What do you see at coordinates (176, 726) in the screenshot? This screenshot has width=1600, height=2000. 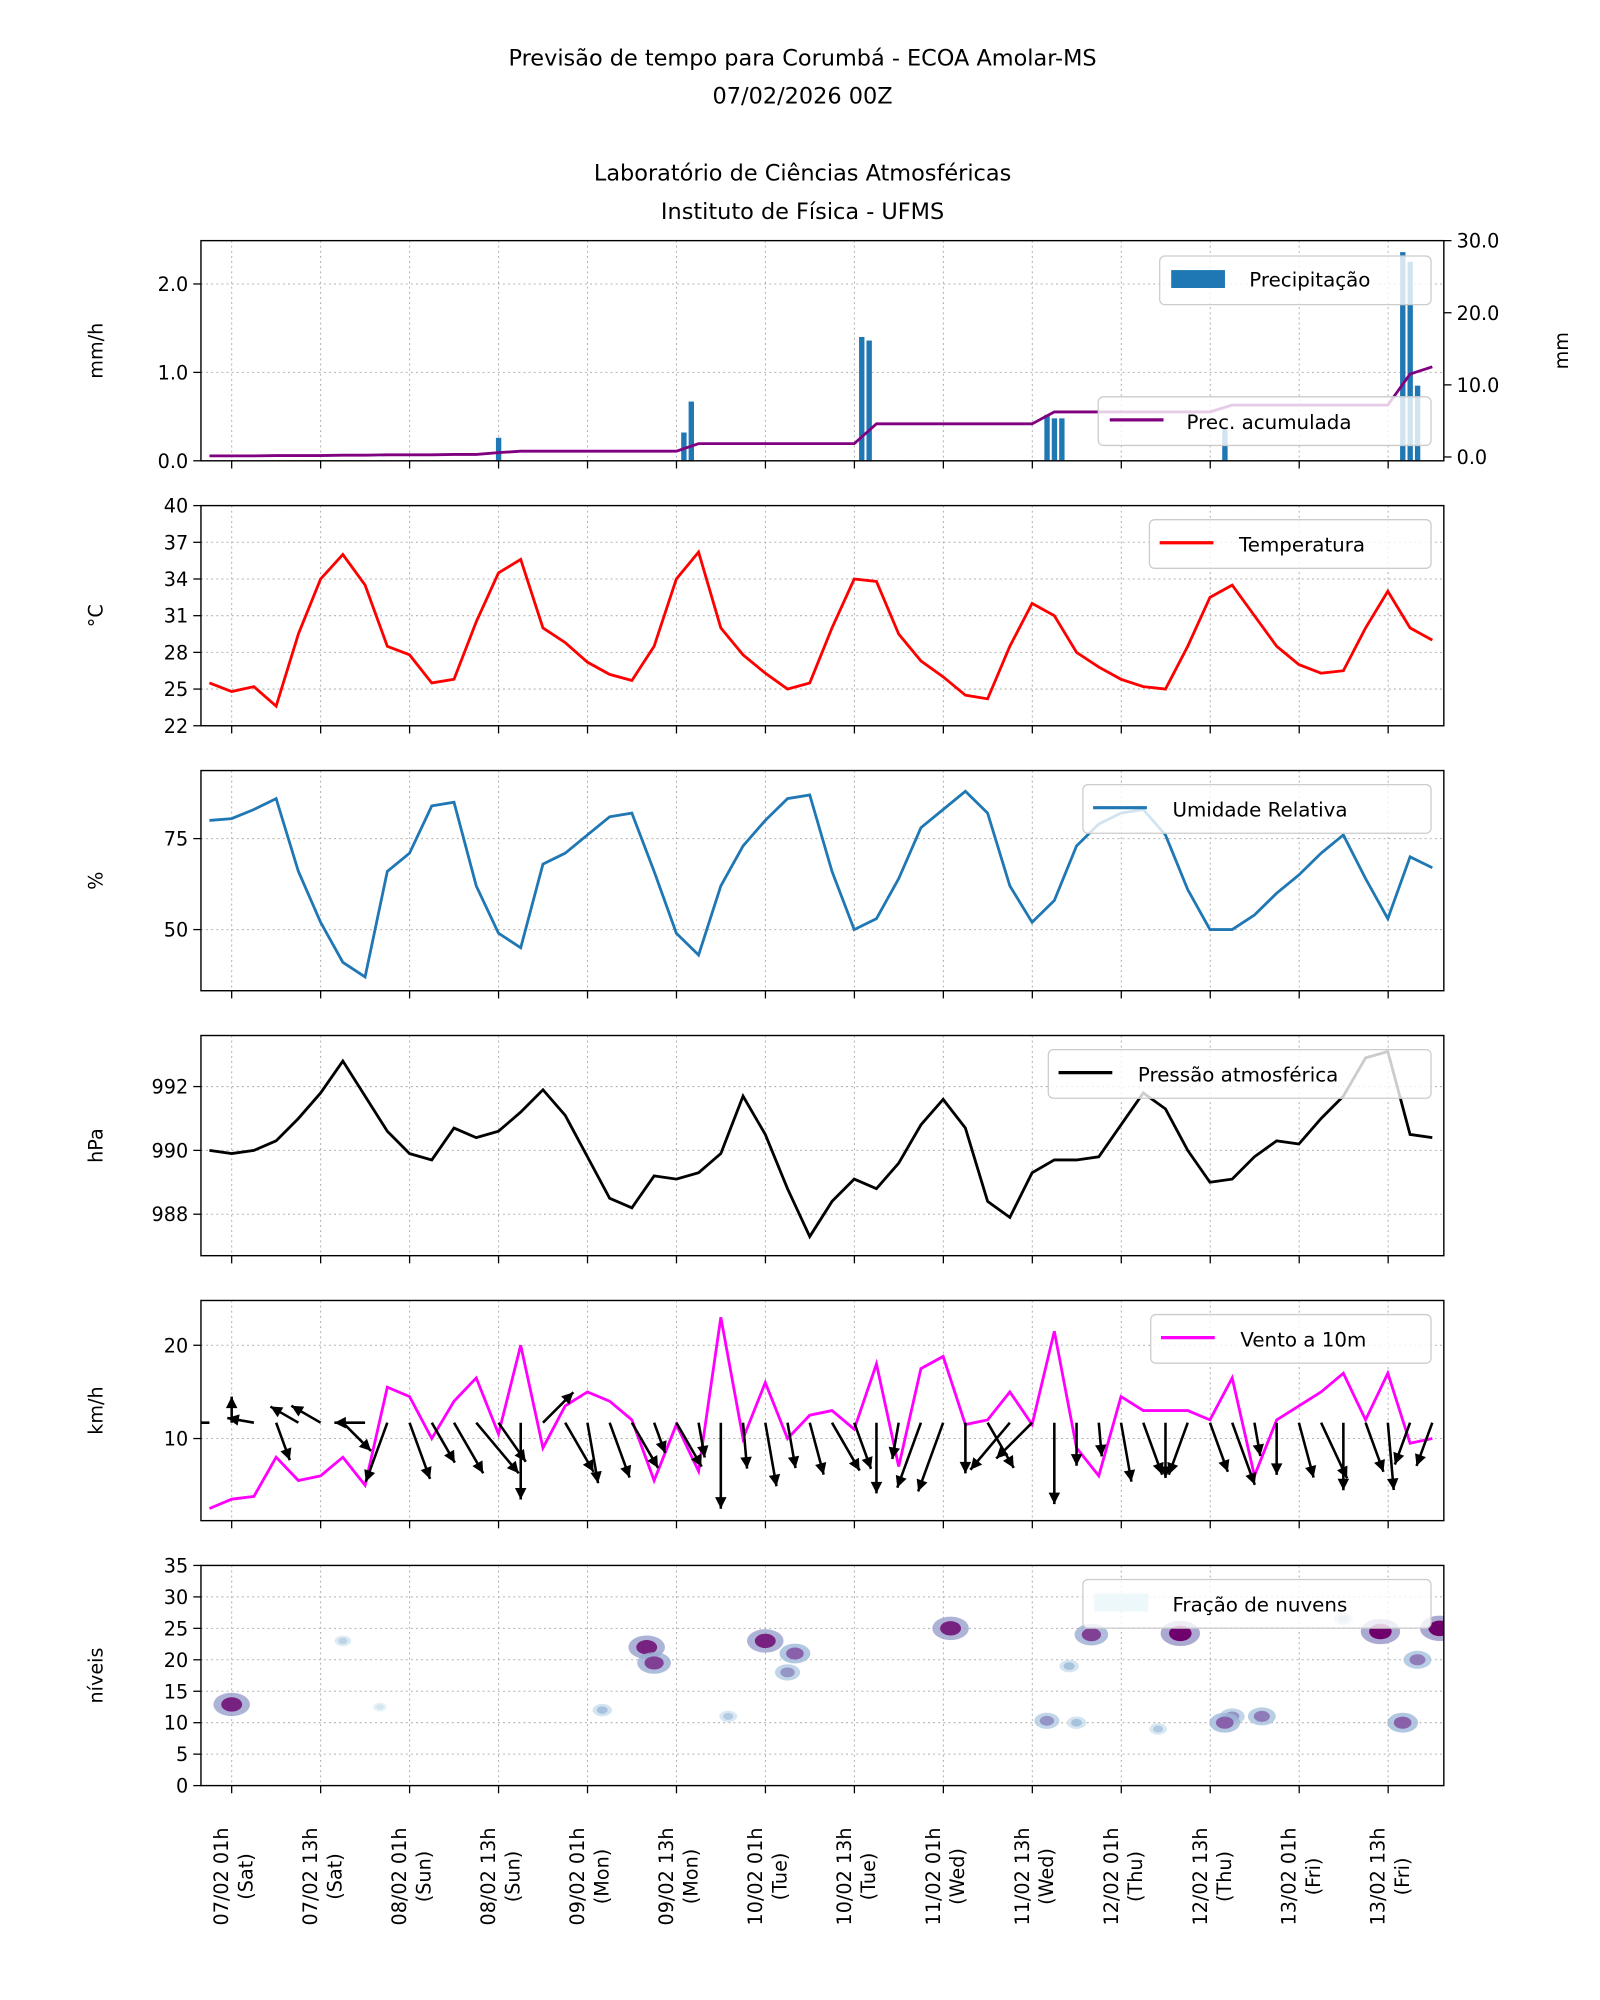 I see `y-tick-label: 22` at bounding box center [176, 726].